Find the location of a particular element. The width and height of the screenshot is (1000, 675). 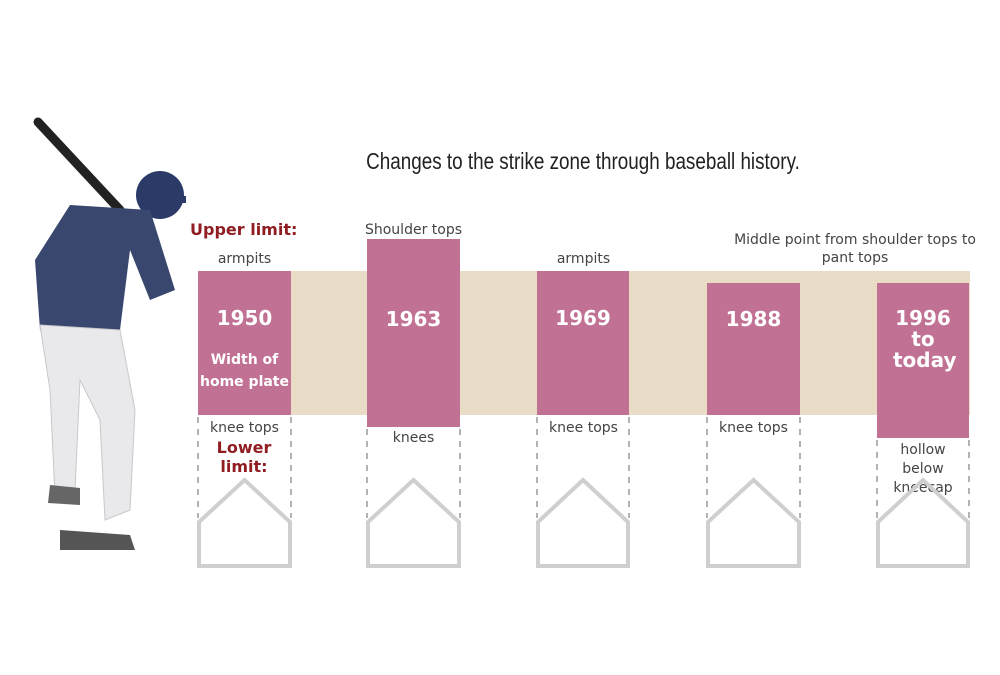

era-year: 1950 is located at coordinates (244, 318).